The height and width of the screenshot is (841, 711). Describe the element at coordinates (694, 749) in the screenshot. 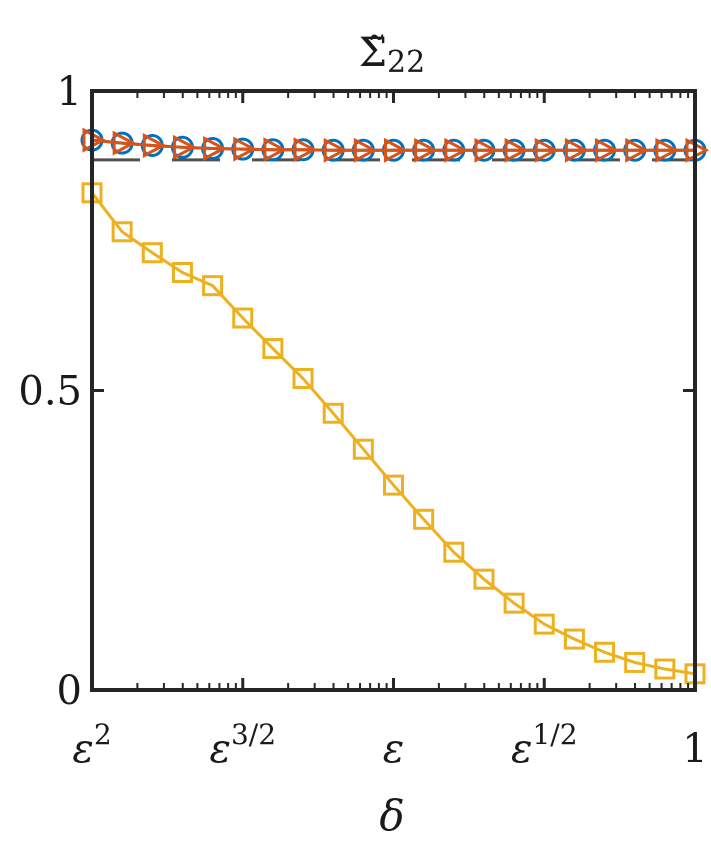

I see `x-tick-label: 1` at that location.